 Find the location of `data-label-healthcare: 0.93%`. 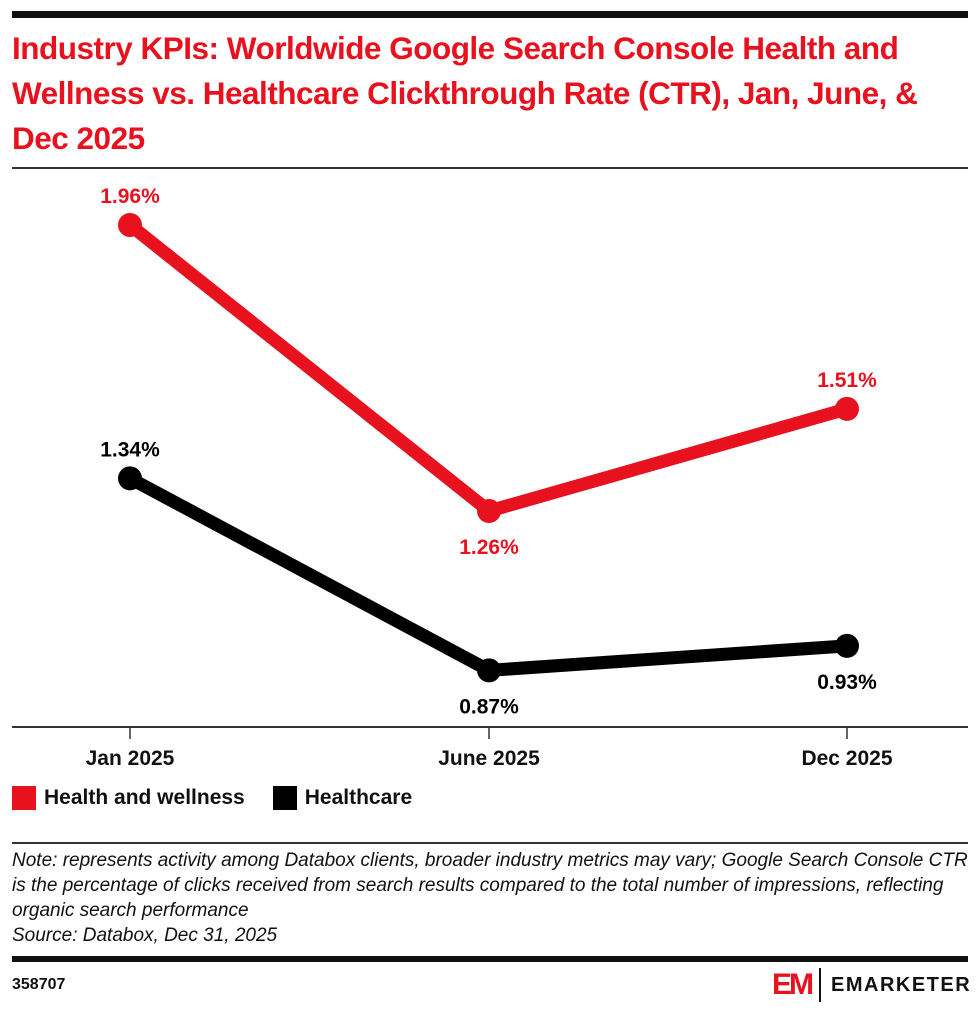

data-label-healthcare: 0.93% is located at coordinates (847, 682).